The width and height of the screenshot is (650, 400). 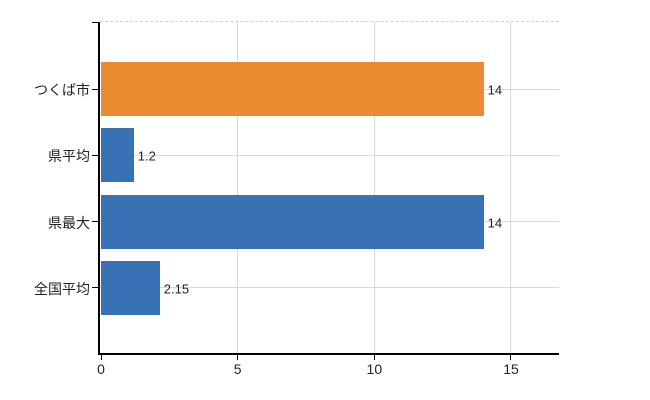 I want to click on bar-value-label: 1.2, so click(x=146, y=156).